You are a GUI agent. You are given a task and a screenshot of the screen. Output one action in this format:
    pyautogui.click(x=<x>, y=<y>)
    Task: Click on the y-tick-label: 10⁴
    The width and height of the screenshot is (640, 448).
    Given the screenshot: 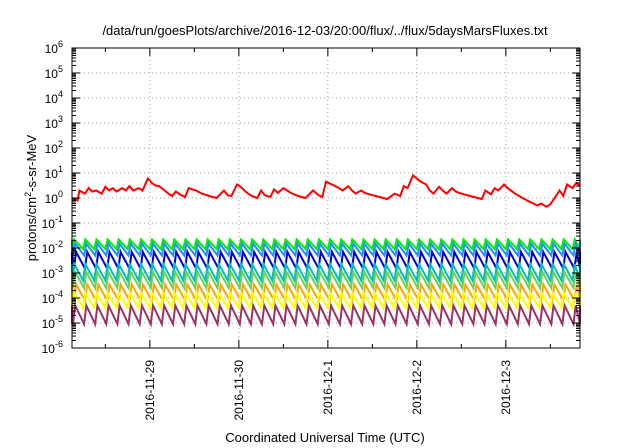 What is the action you would take?
    pyautogui.click(x=54, y=97)
    